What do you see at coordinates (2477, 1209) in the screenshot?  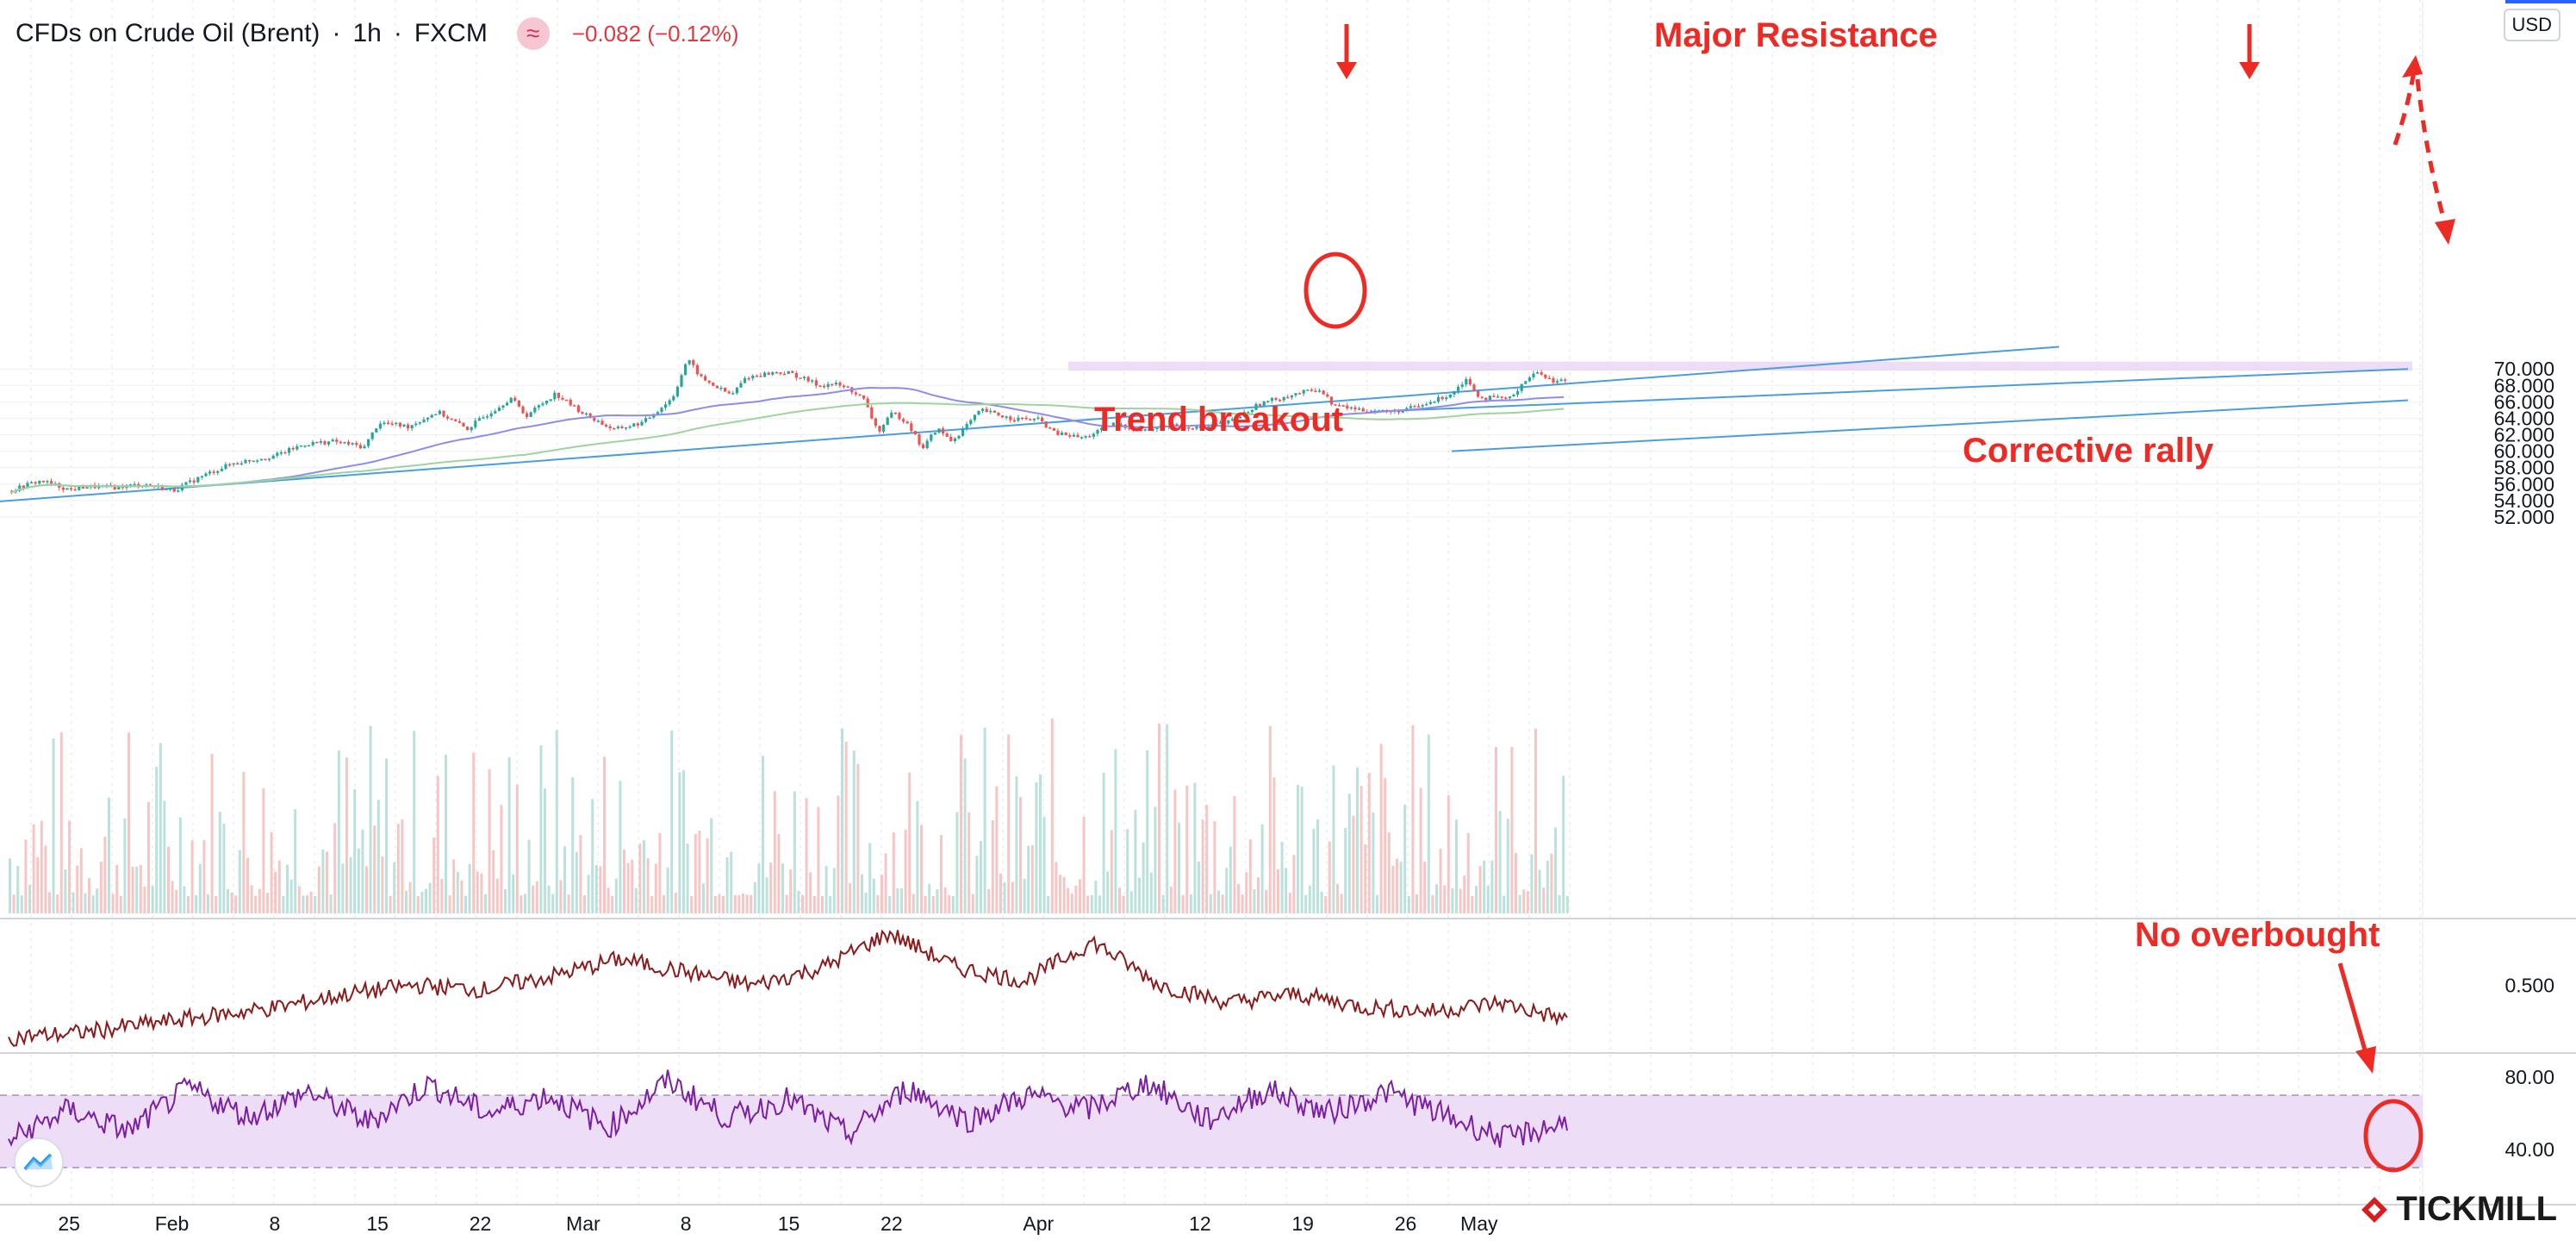 I see `brand-name: TICKMILL` at bounding box center [2477, 1209].